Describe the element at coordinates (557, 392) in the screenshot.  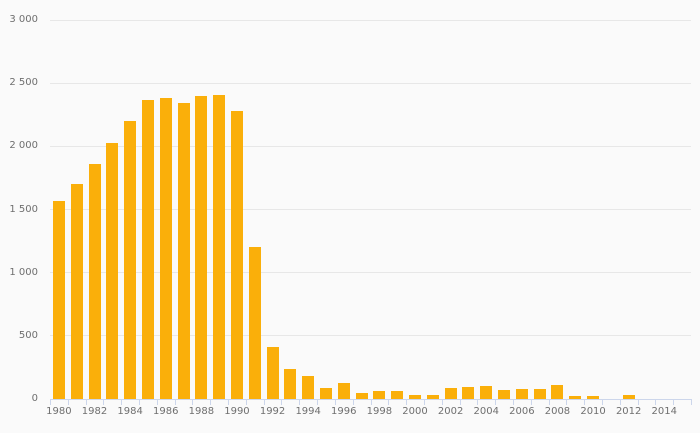
I see `bar-2008` at that location.